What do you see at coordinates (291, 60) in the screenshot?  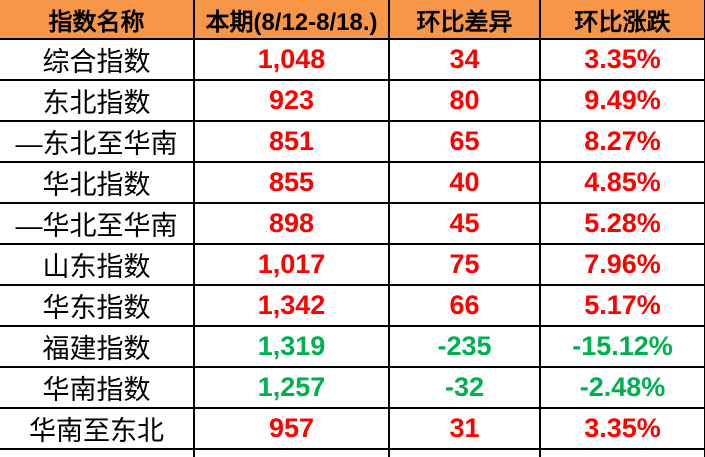 I see `current-value-cell: 1,048` at bounding box center [291, 60].